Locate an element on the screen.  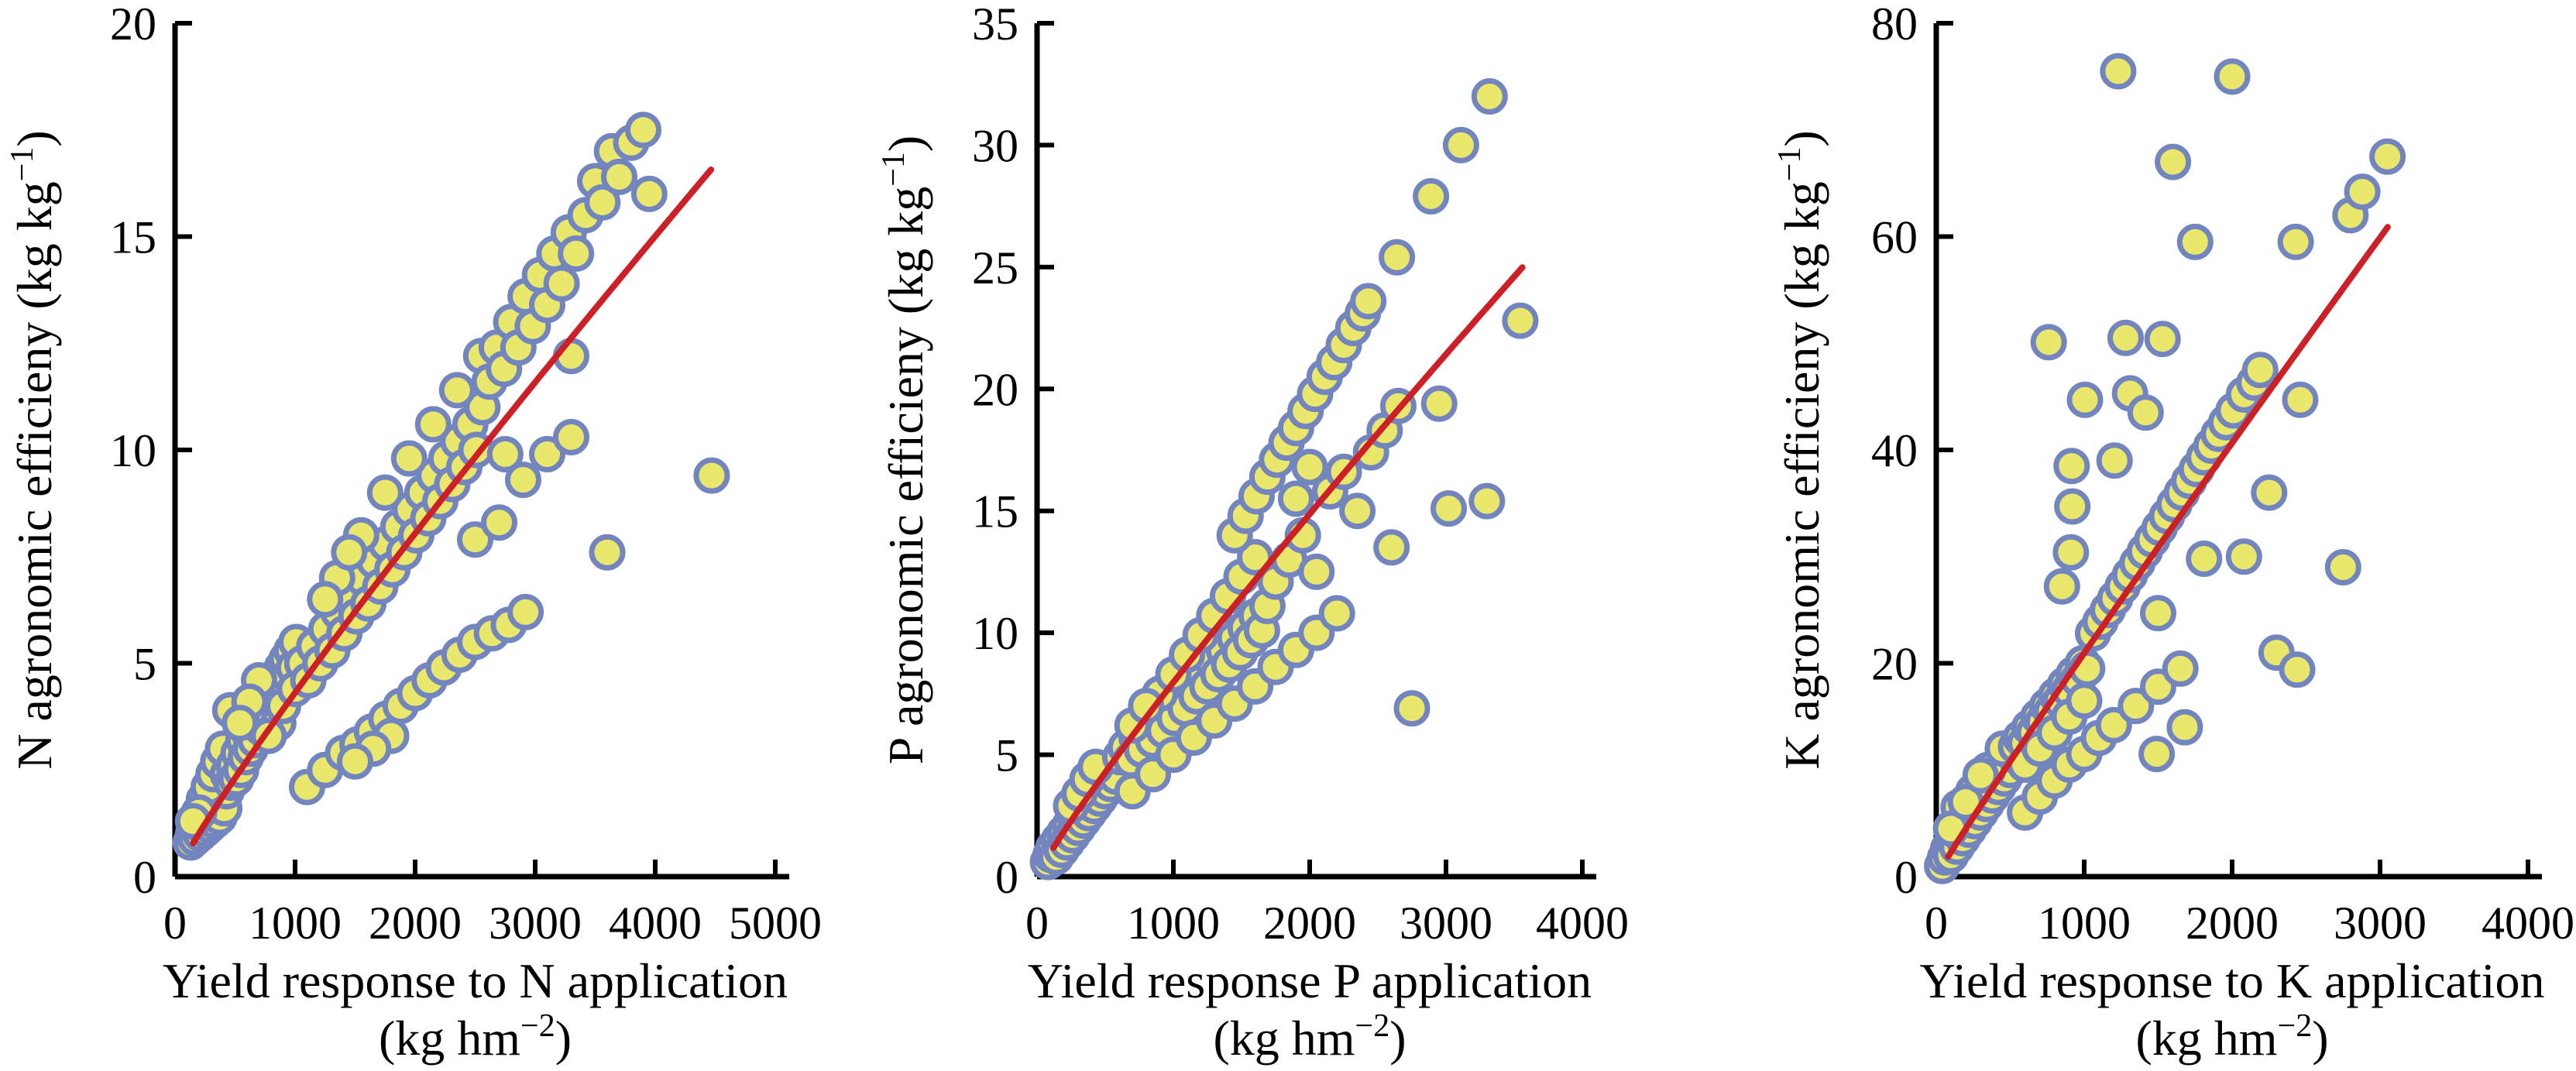
x-axis-title-line1: Yield response to K application is located at coordinates (2232, 981).